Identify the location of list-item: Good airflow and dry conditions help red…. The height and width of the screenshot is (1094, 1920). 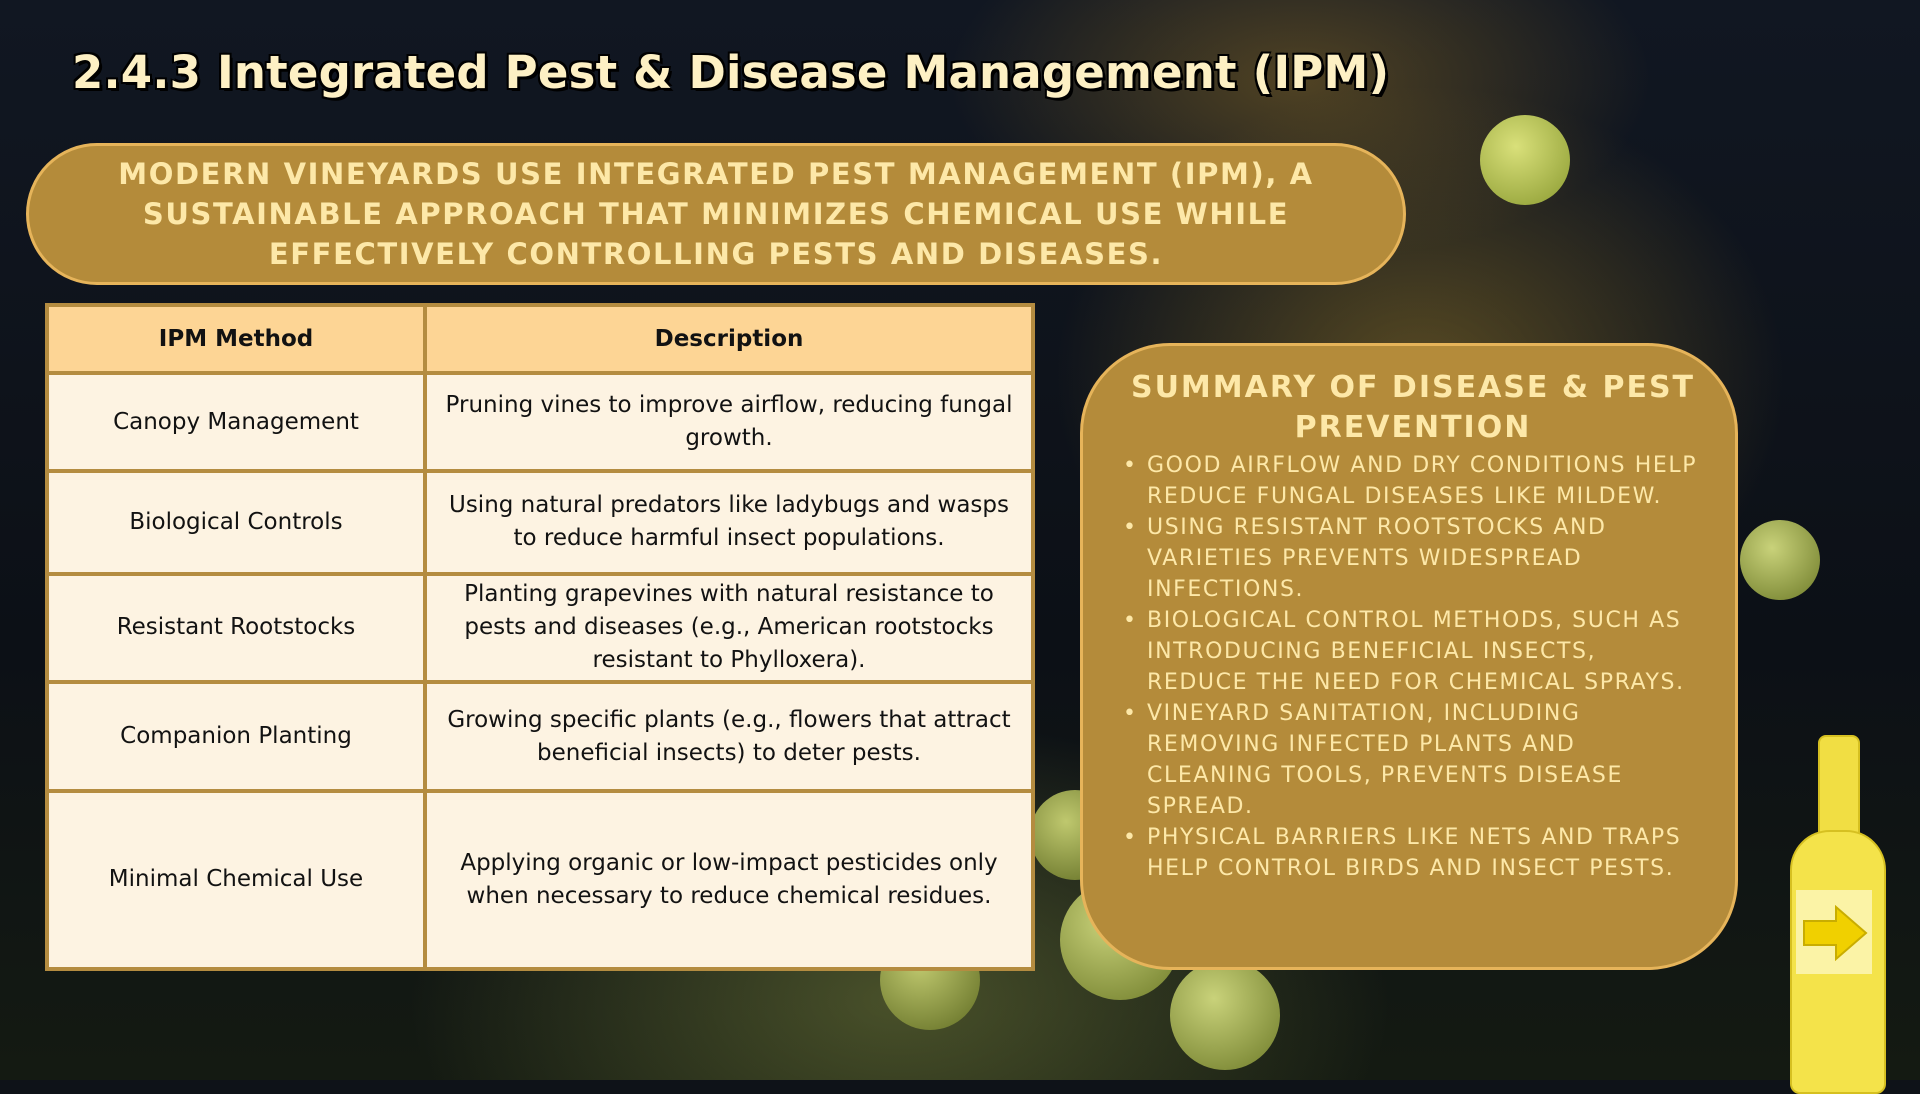
(1414, 481).